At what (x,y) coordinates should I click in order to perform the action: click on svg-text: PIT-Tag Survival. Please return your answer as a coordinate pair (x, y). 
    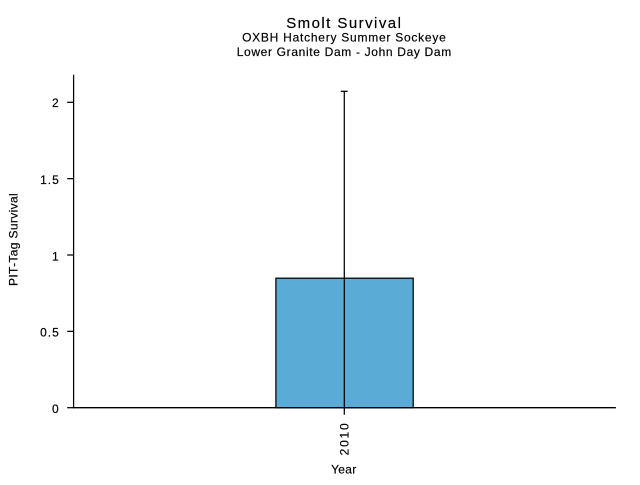
    Looking at the image, I should click on (14, 239).